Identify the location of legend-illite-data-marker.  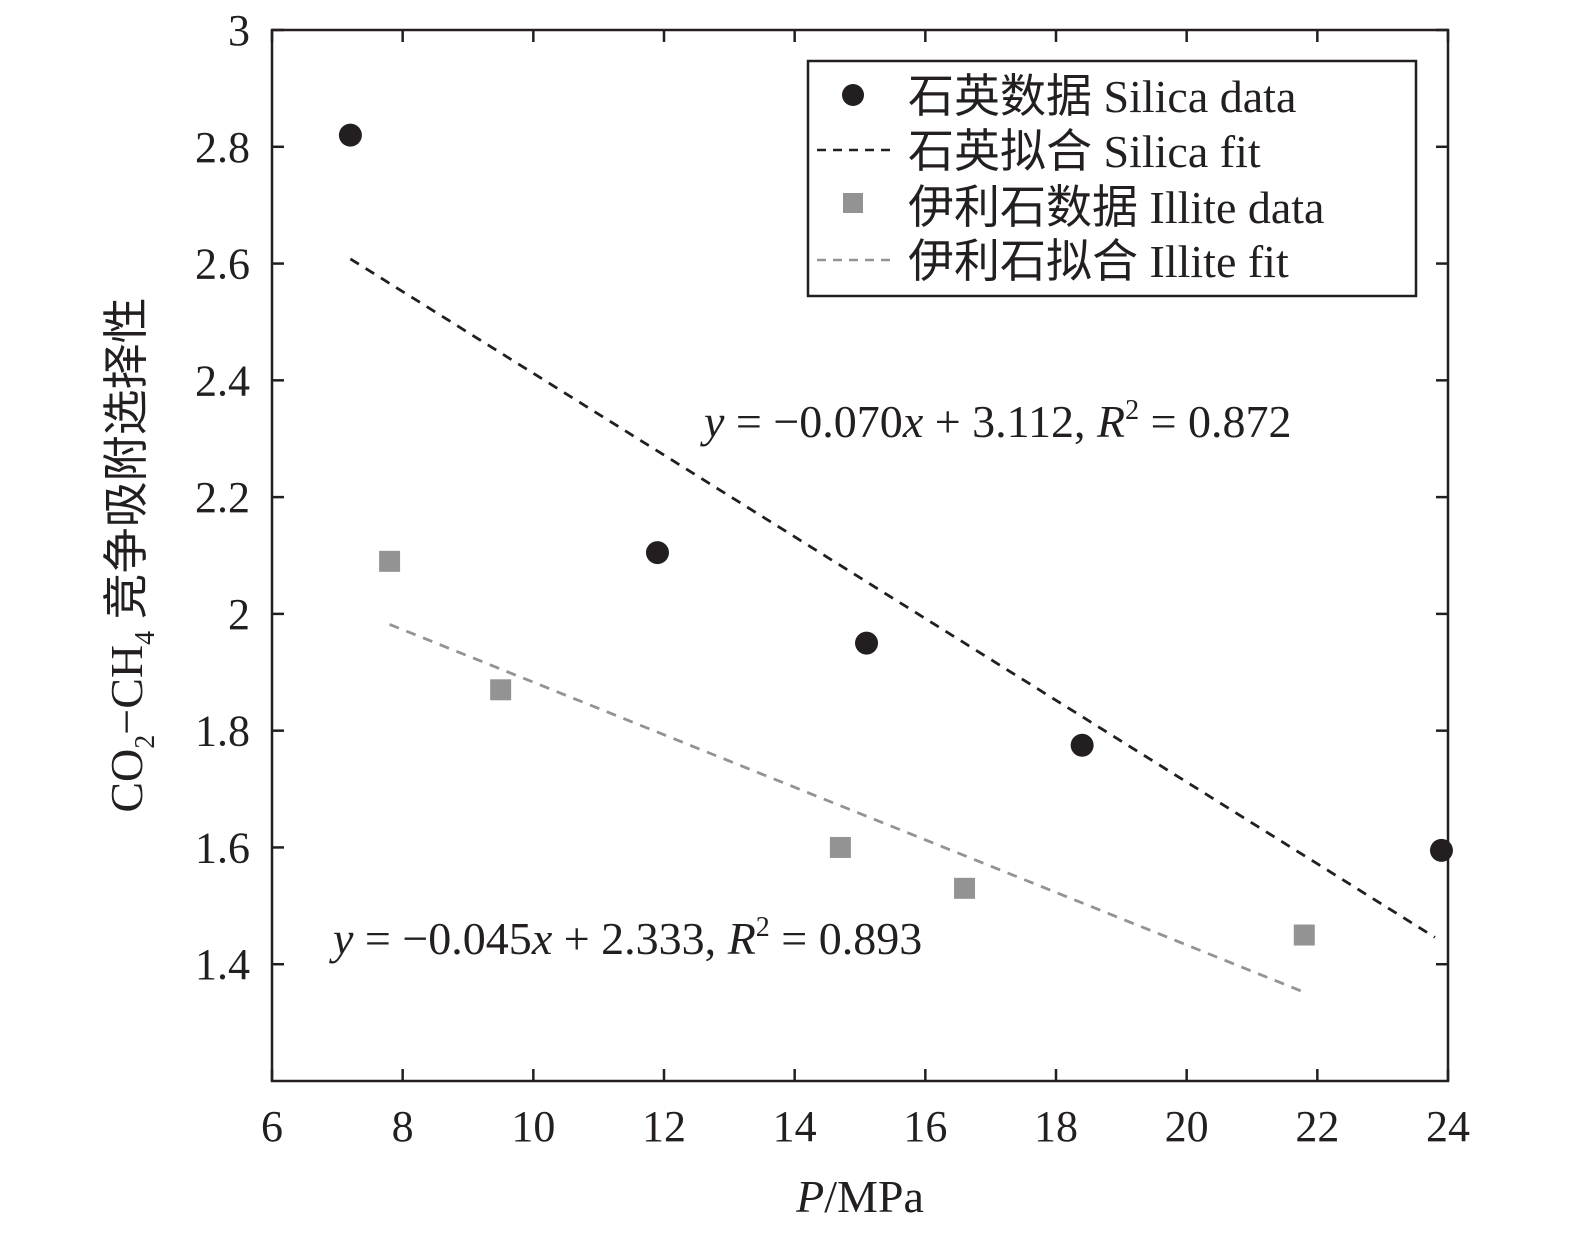
(853, 203).